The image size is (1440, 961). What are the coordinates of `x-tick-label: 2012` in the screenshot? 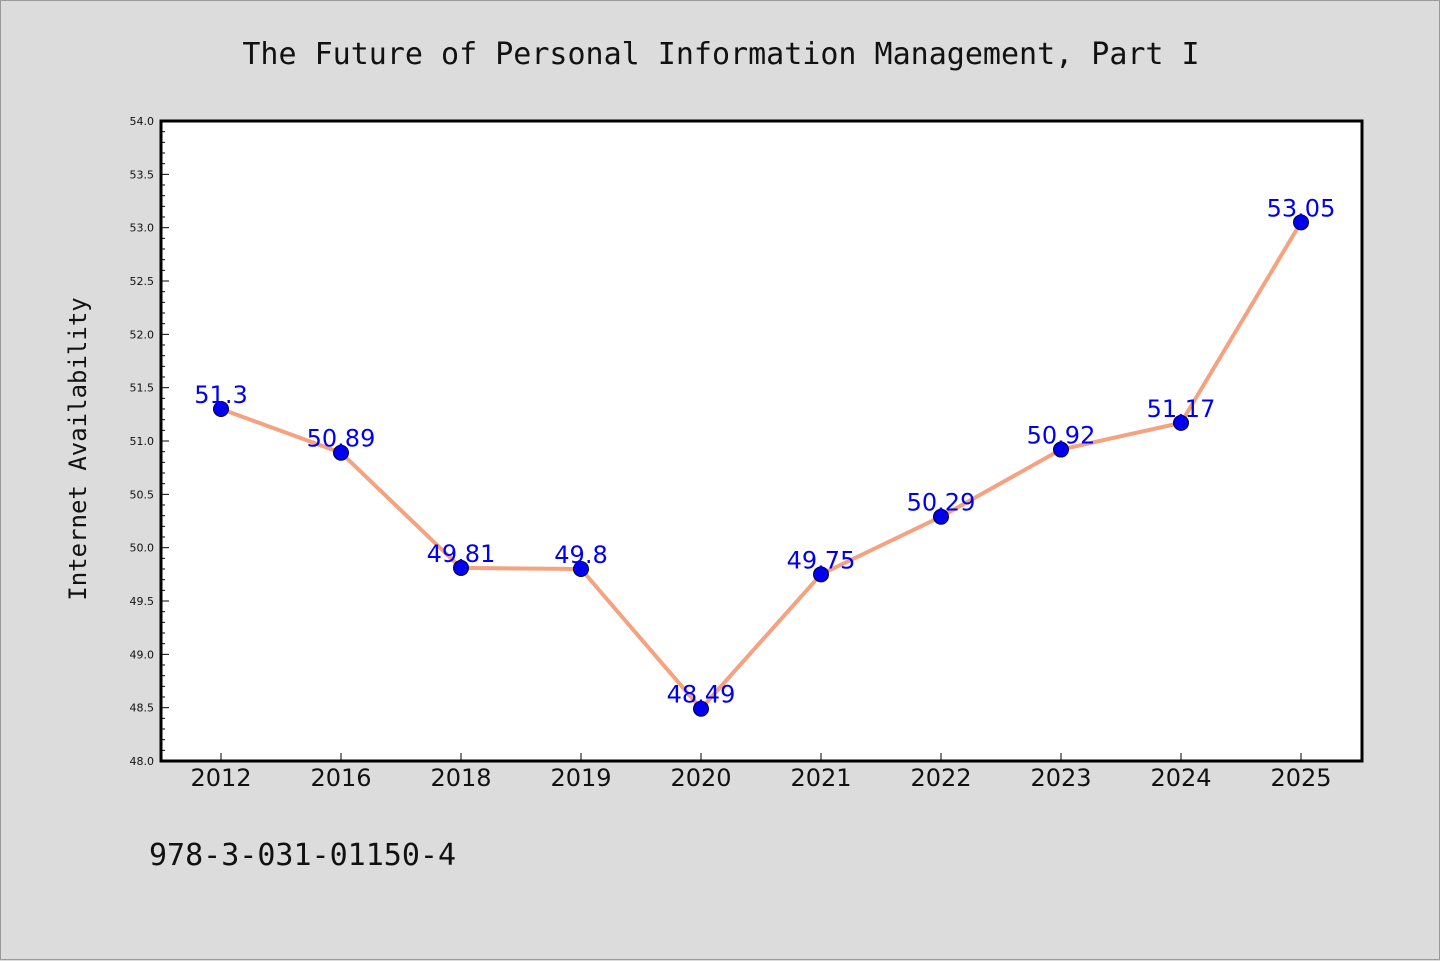 It's located at (220, 778).